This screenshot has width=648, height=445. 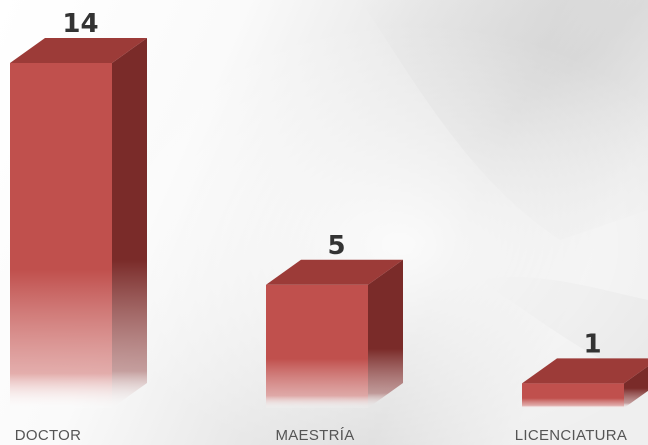 I want to click on category-label-doctor: DOCTOR, so click(x=48, y=435).